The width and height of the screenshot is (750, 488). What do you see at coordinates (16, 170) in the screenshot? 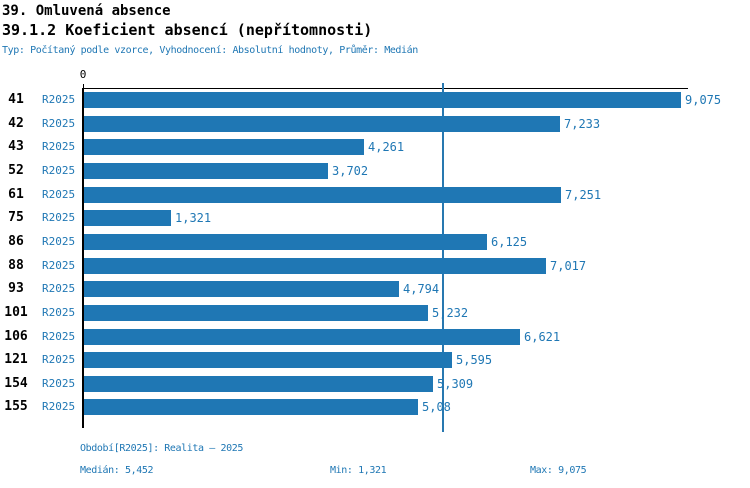
I see `category-label: 52` at bounding box center [16, 170].